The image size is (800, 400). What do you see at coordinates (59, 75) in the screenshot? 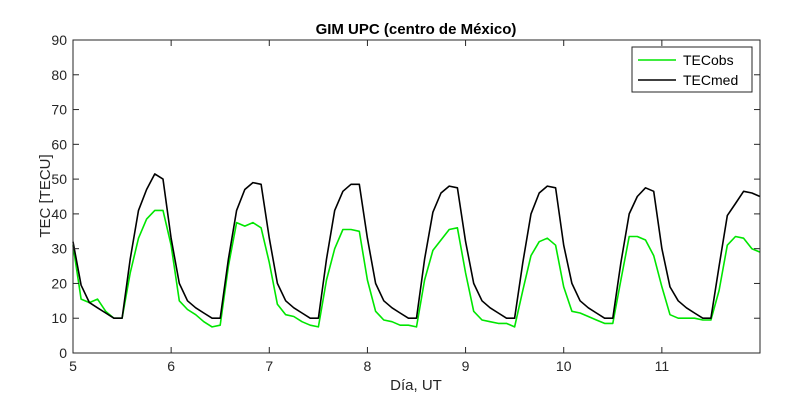
I see `y-tick-label: 80` at bounding box center [59, 75].